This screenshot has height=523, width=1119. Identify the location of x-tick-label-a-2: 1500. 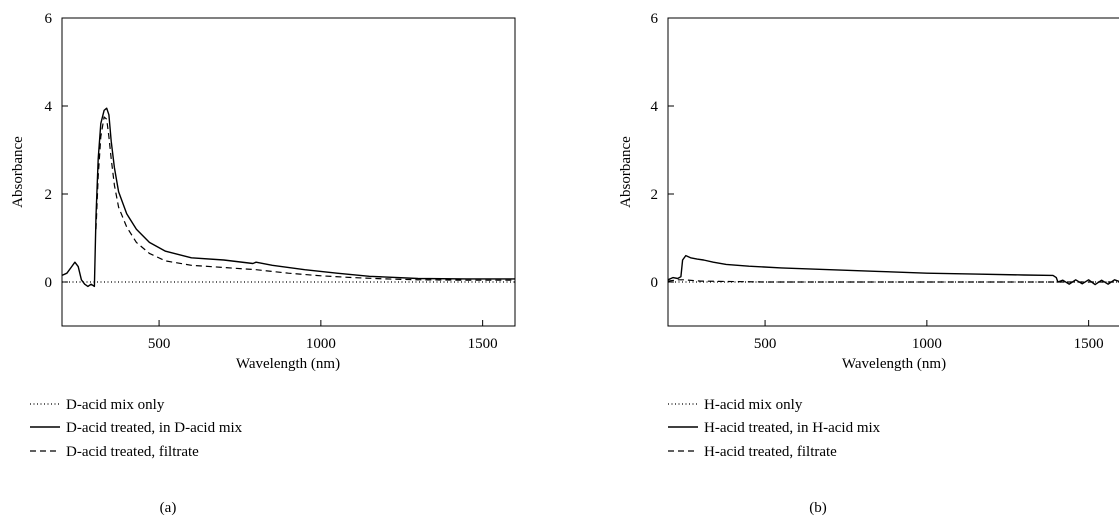
(483, 344).